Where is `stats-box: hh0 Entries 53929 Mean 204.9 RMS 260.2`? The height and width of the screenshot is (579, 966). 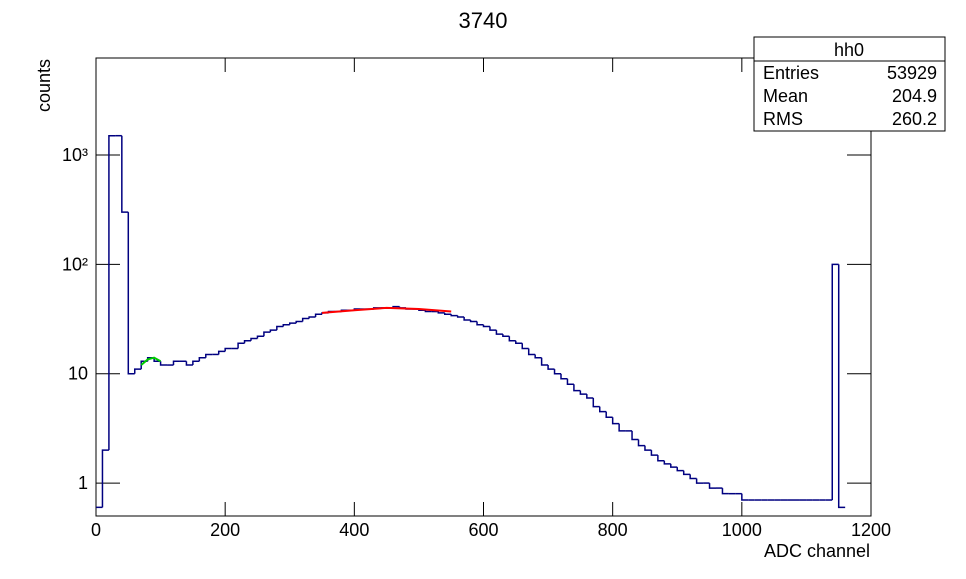
stats-box: hh0 Entries 53929 Mean 204.9 RMS 260.2 is located at coordinates (849, 84).